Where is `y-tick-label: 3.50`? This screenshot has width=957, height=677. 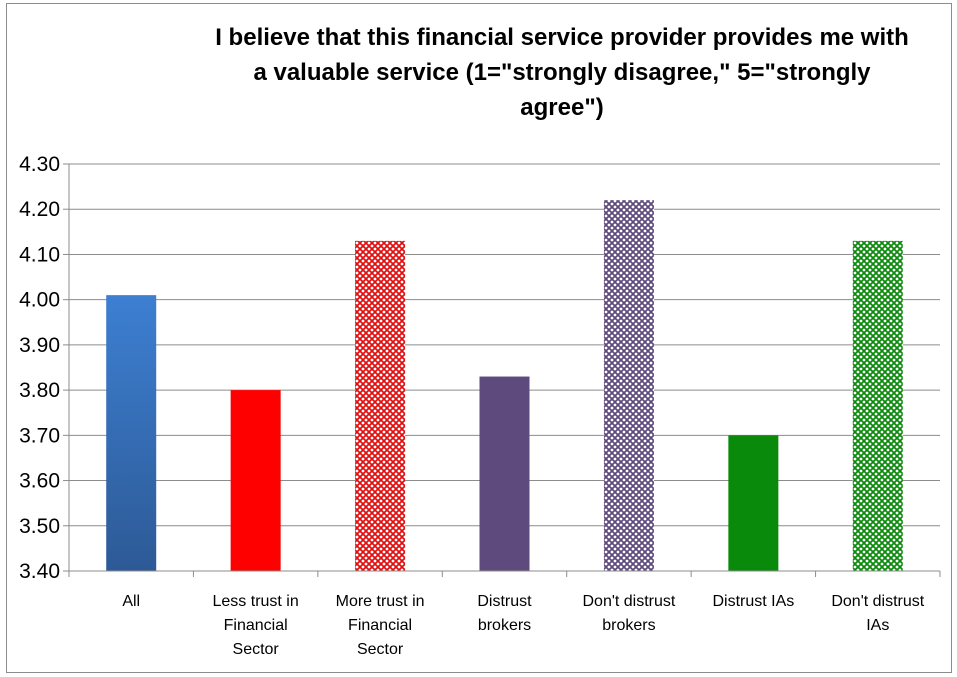
y-tick-label: 3.50 is located at coordinates (39, 526).